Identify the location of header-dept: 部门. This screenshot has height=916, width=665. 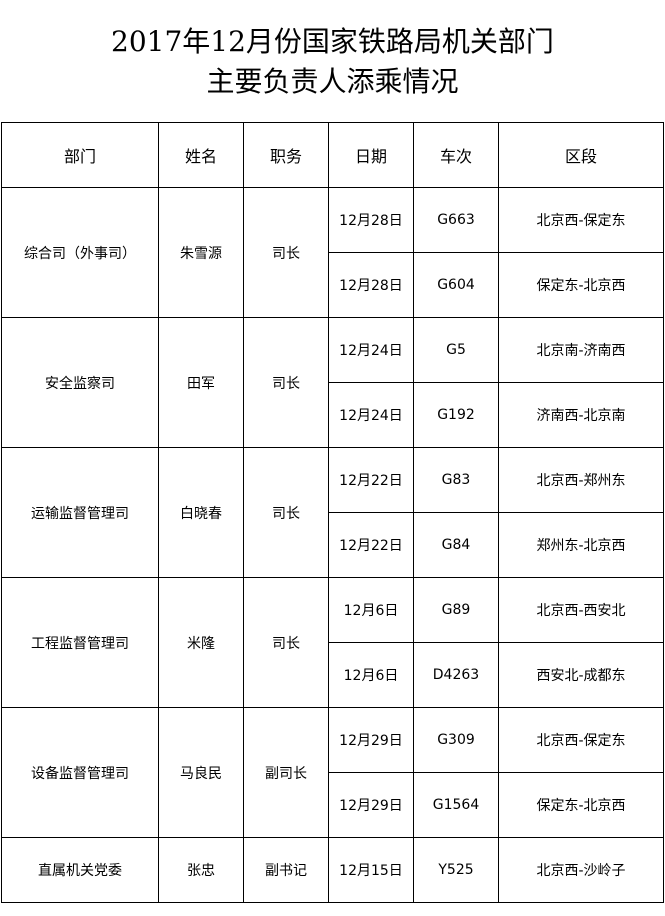
(80, 155).